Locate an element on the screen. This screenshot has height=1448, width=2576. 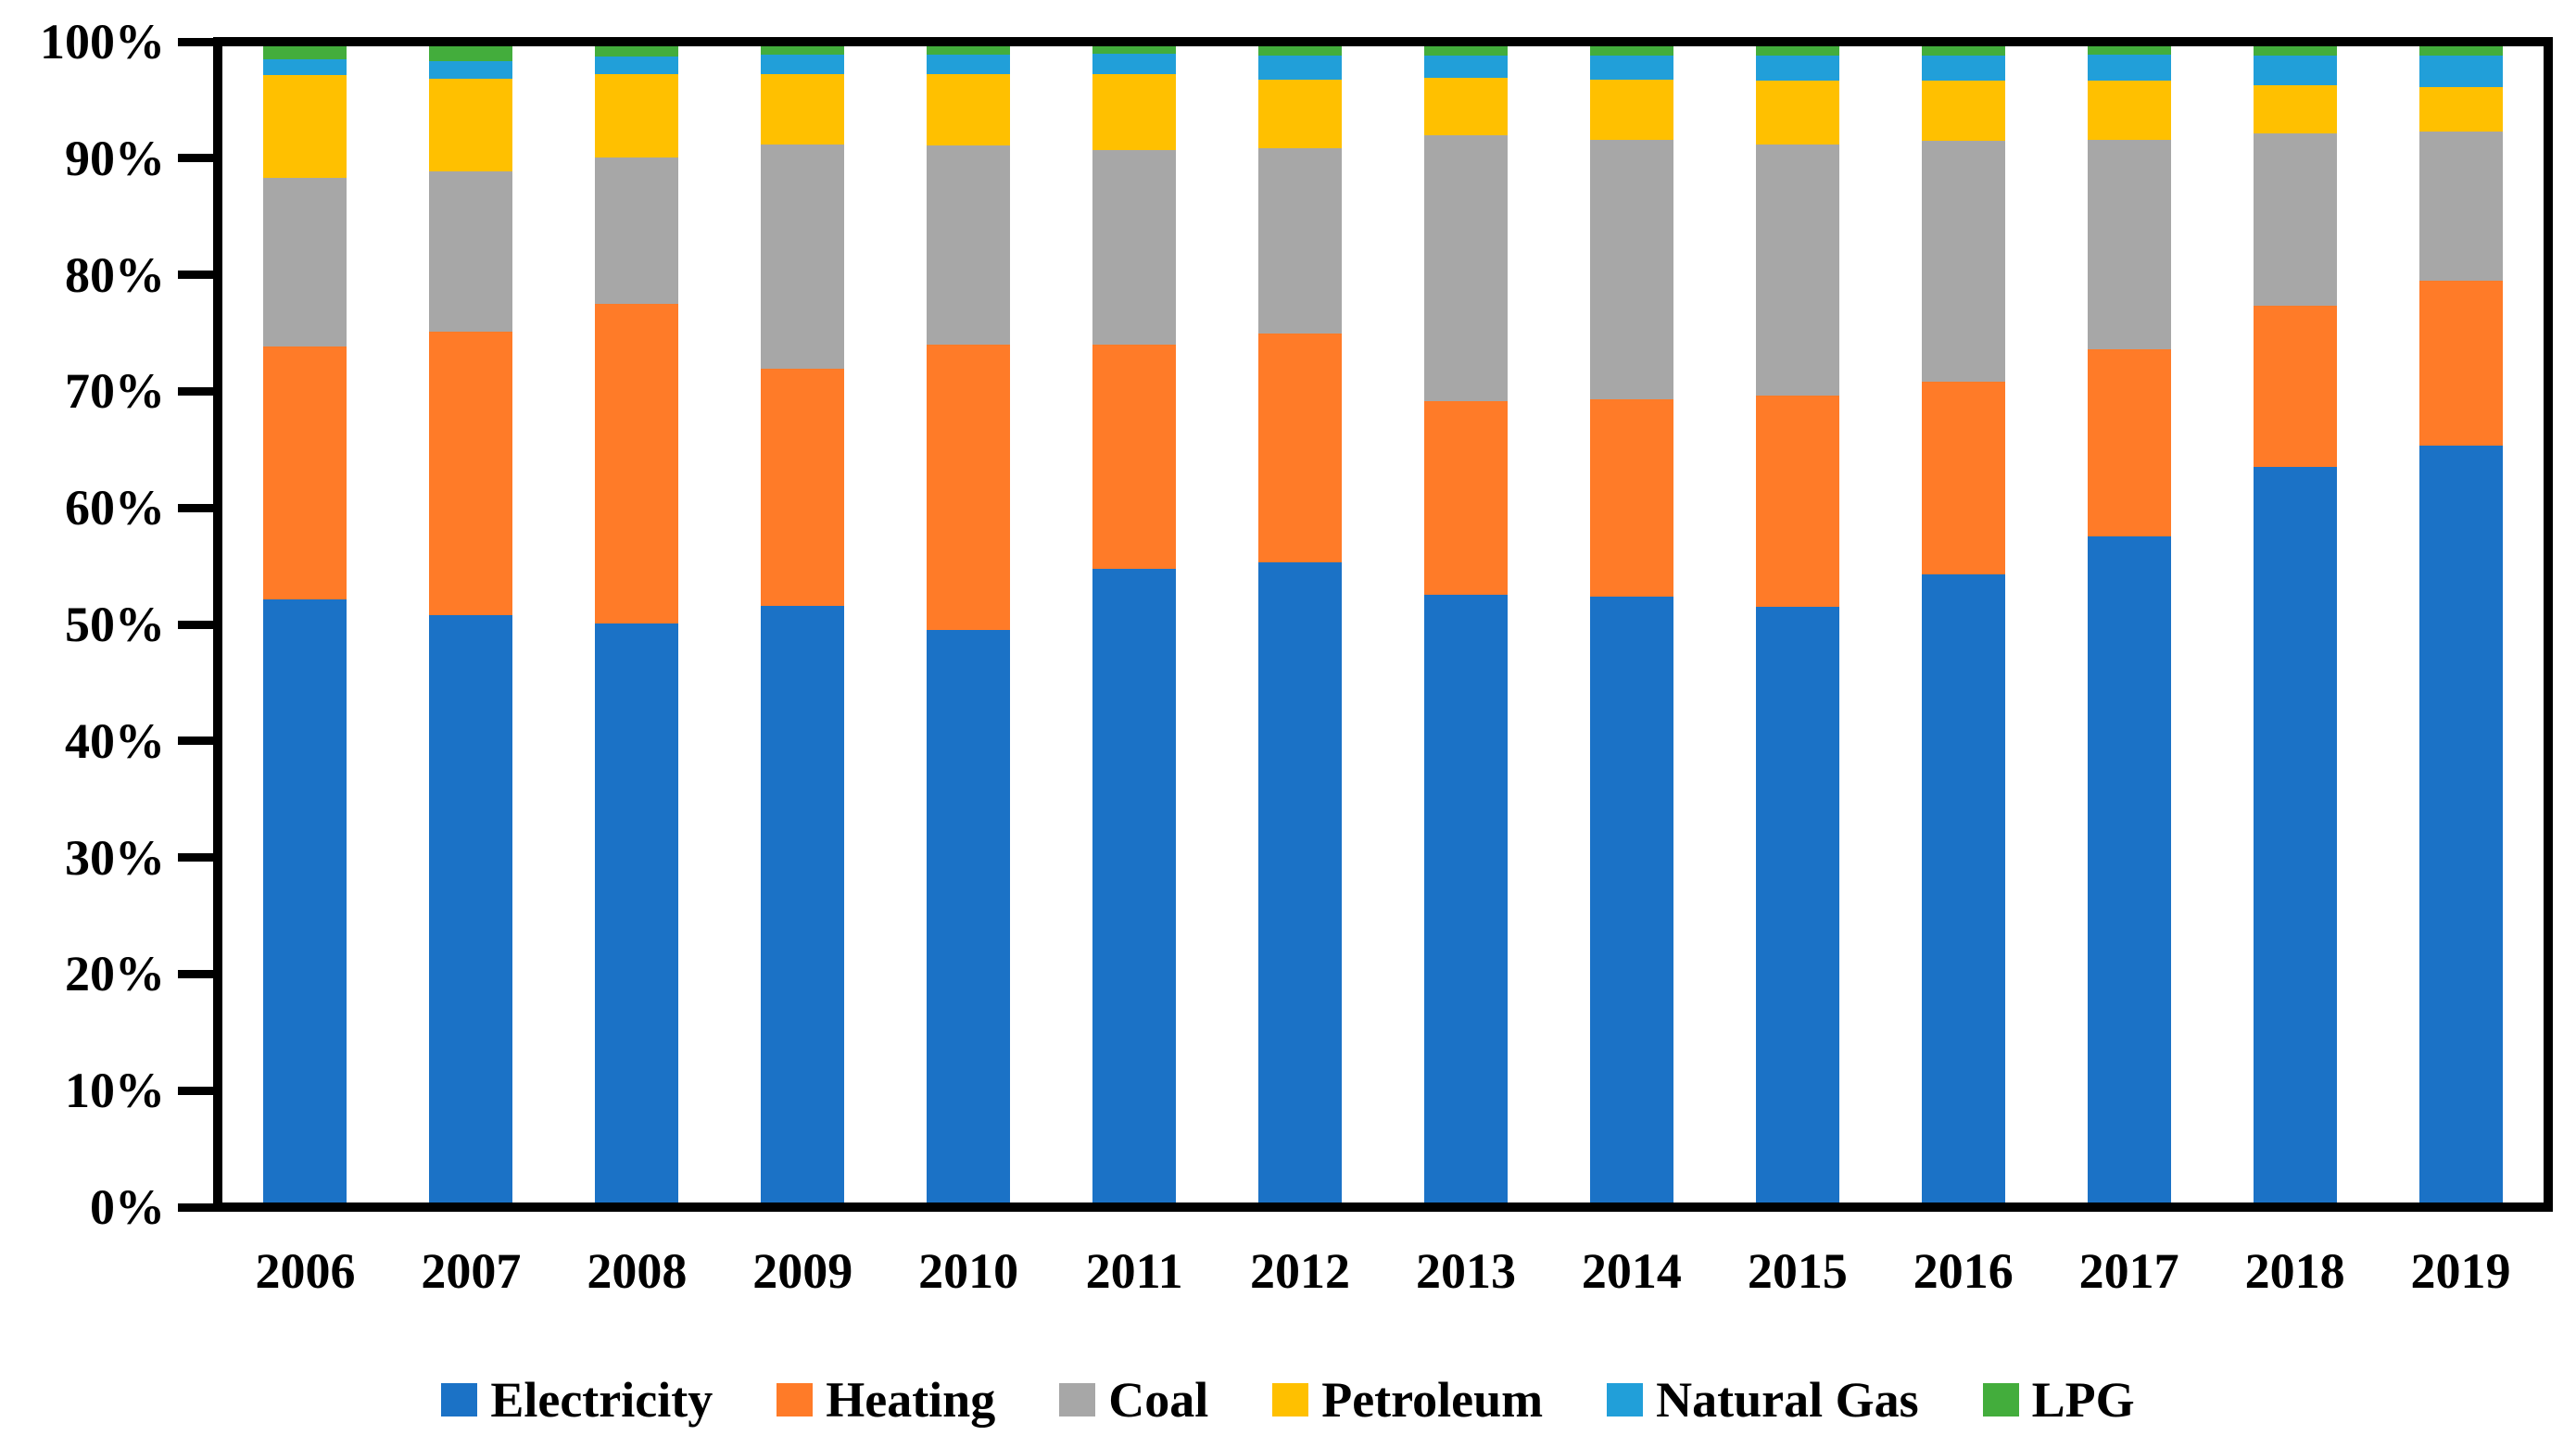
legend-label: LPG is located at coordinates (2083, 1400).